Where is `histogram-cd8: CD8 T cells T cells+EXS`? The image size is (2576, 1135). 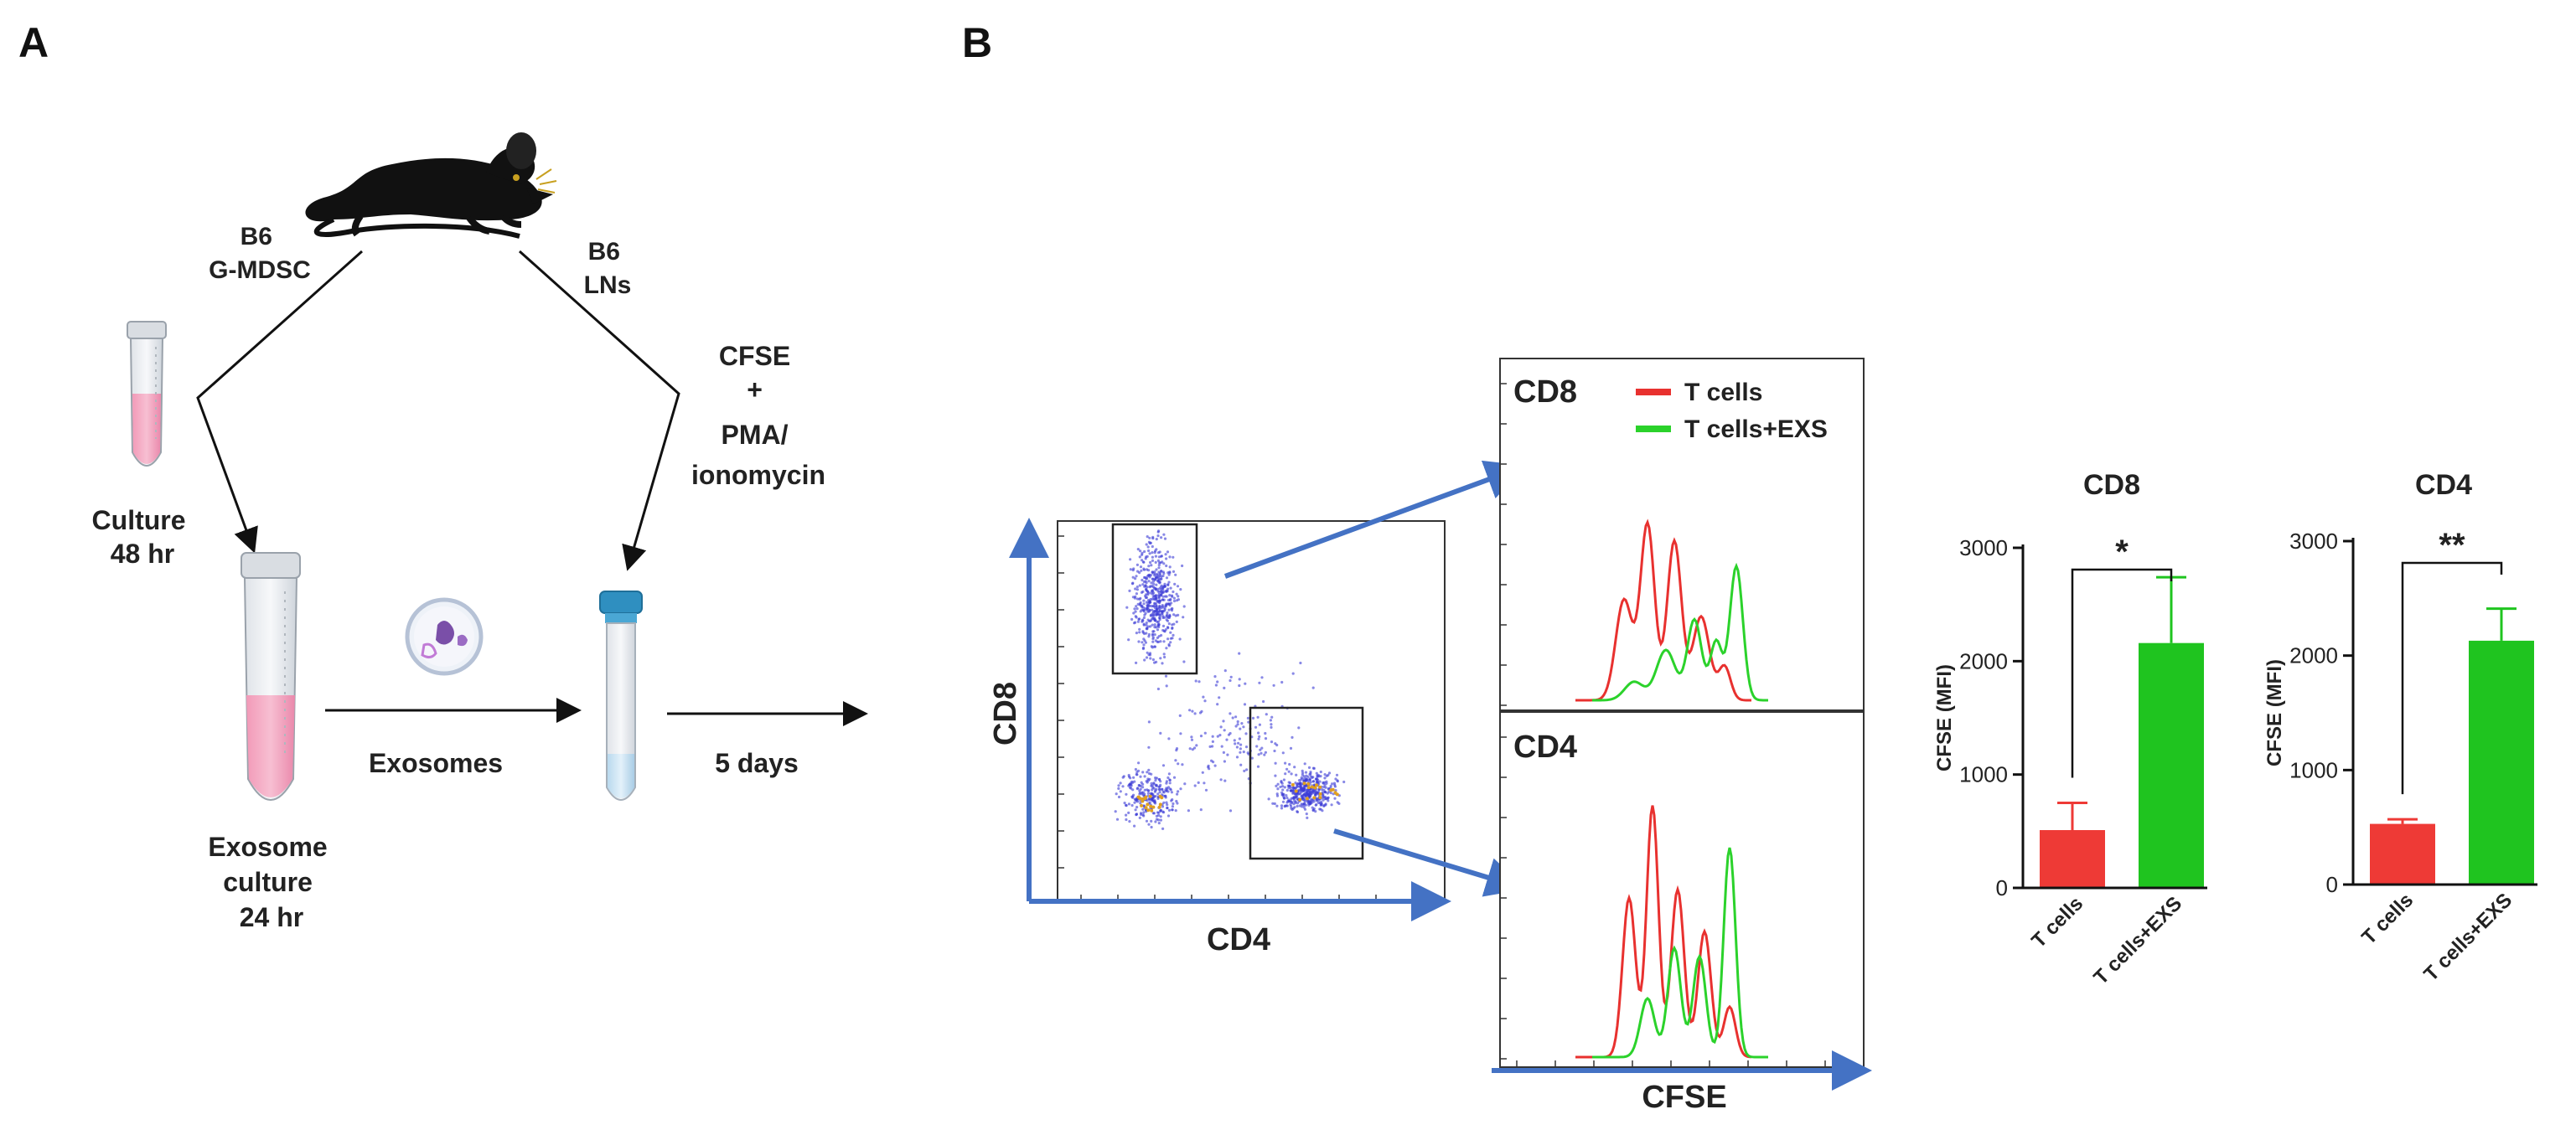 histogram-cd8: CD8 T cells T cells+EXS is located at coordinates (1682, 534).